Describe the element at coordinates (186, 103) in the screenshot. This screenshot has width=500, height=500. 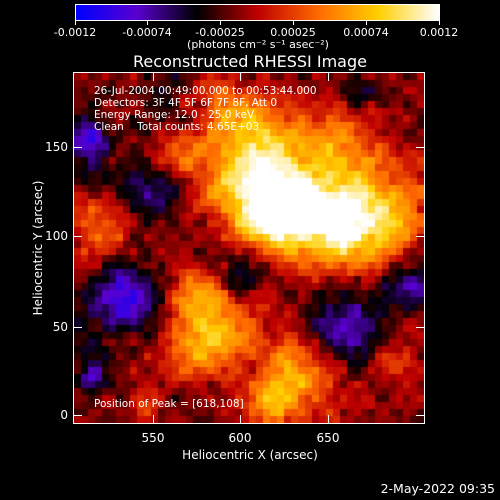
I see `info-detectors: Detectors: 3F 4F 5F 6F 7F 8F, Att 0` at that location.